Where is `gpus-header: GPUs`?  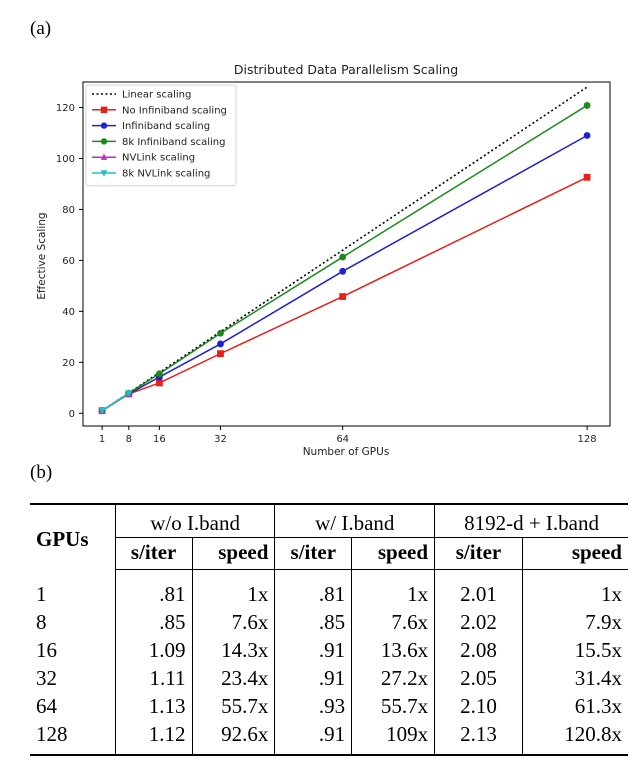
gpus-header: GPUs is located at coordinates (73, 536).